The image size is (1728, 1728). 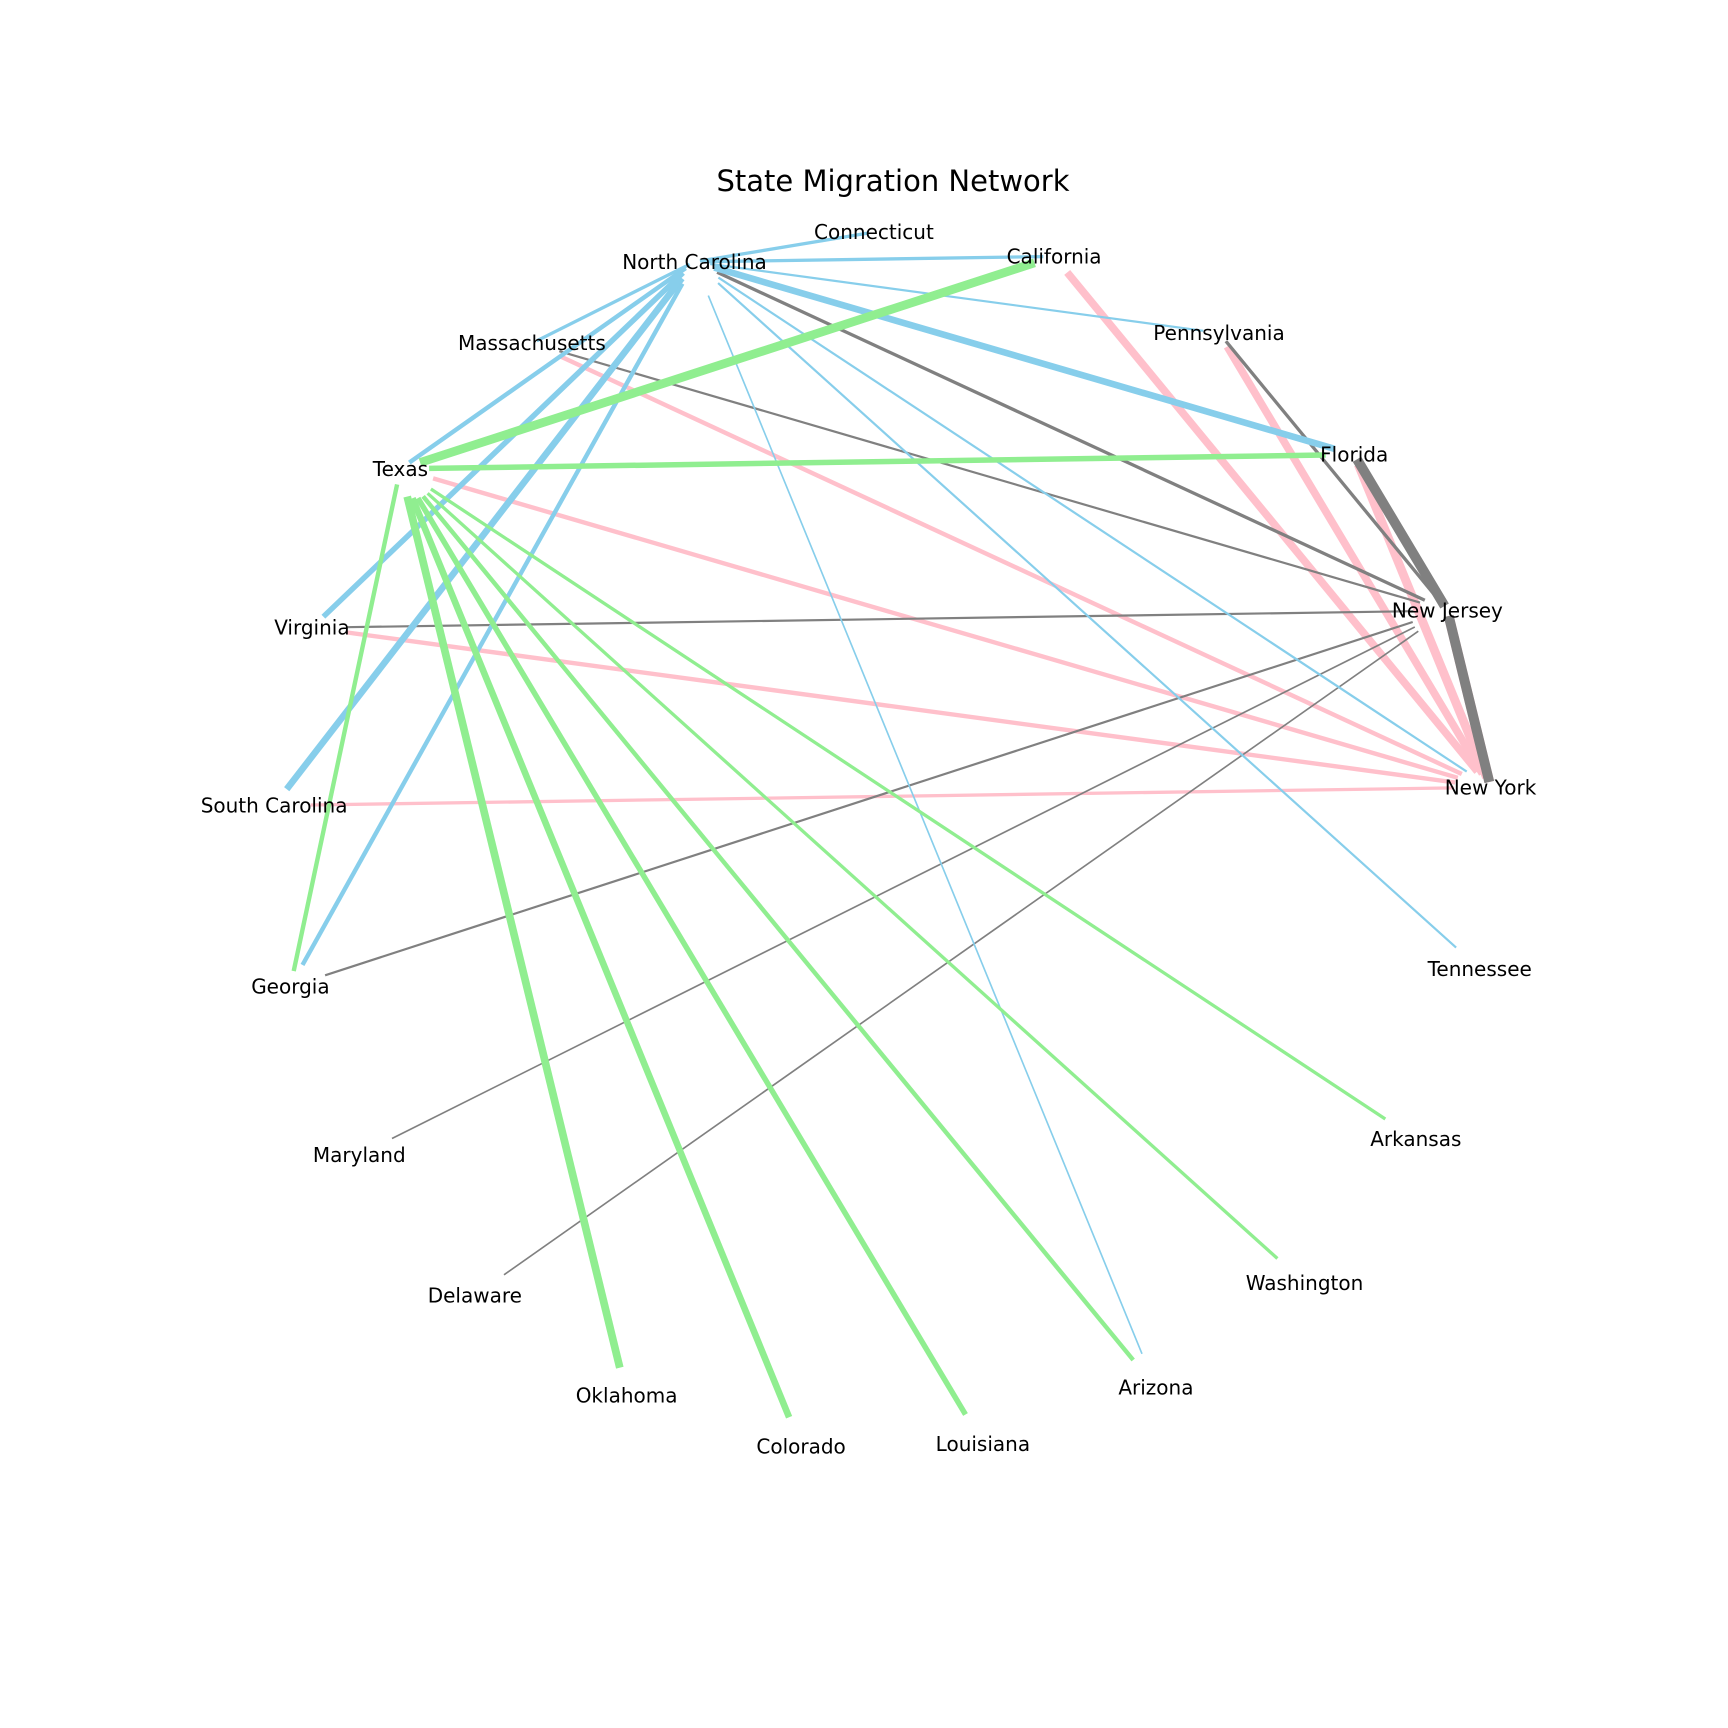 I want to click on edge-north-carolina-to-new-york, so click(x=1092, y=524).